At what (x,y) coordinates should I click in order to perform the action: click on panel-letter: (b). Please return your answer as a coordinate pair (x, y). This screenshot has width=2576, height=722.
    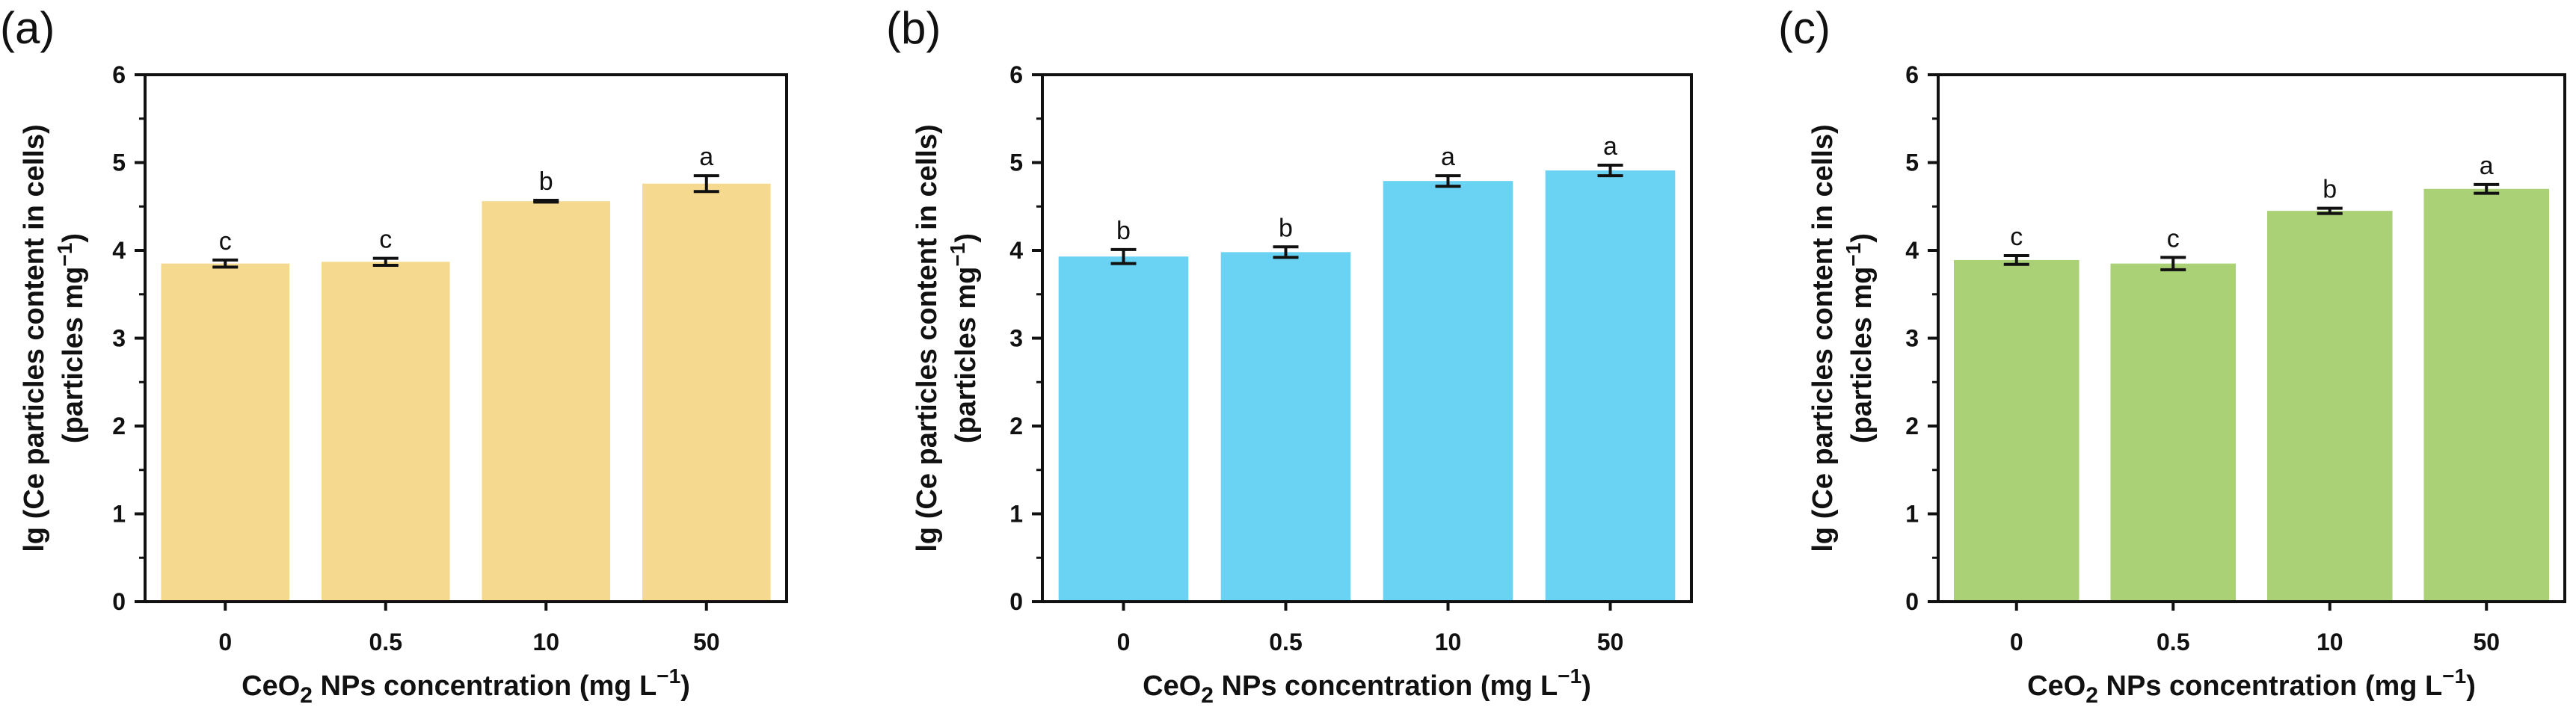
    Looking at the image, I should click on (913, 28).